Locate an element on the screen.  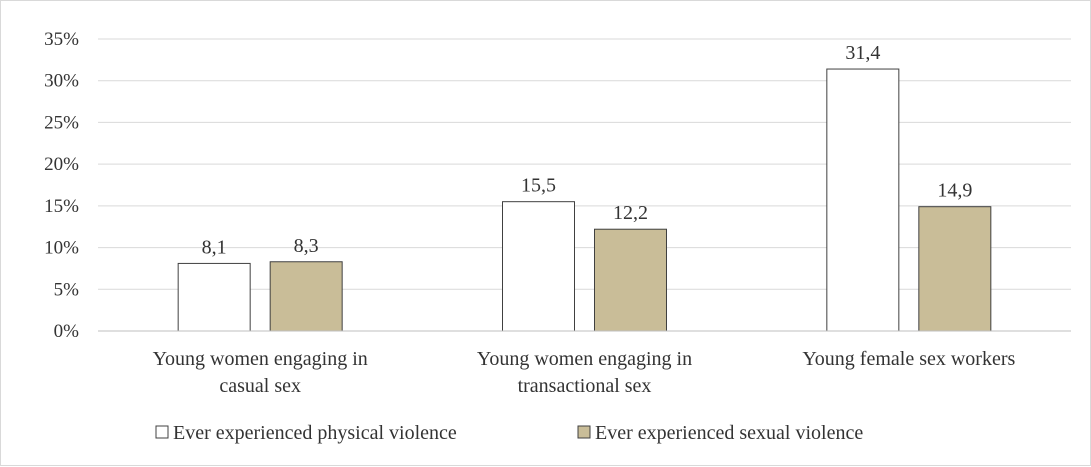
legend-label: Ever experienced physical violence is located at coordinates (315, 433).